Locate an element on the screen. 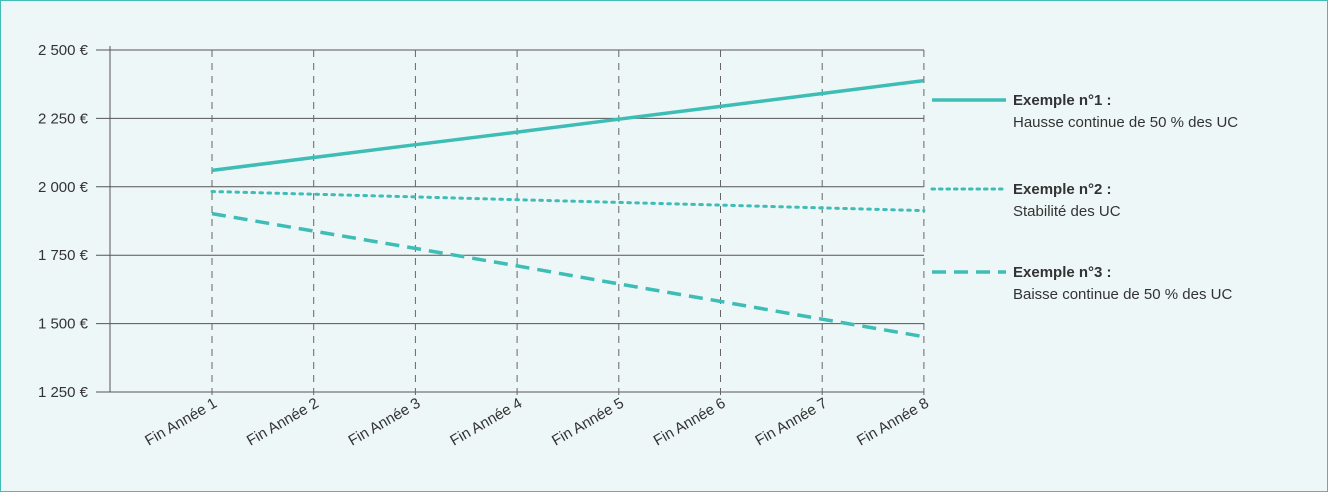 The image size is (1328, 492). y-tick-label: 2 500 € is located at coordinates (63, 50).